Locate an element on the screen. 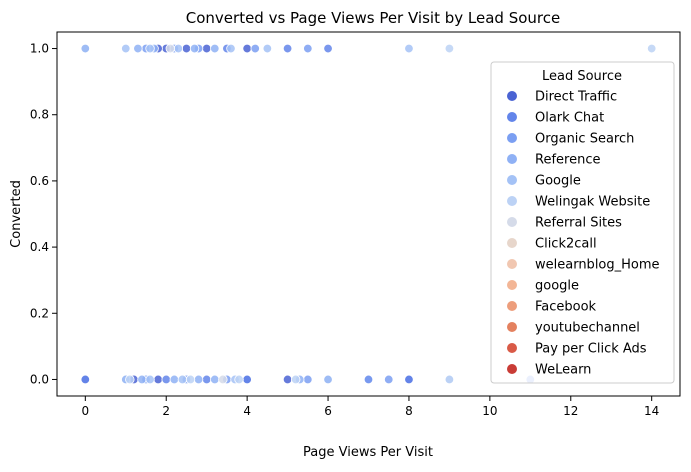  legend-entry: Reference is located at coordinates (567, 160).